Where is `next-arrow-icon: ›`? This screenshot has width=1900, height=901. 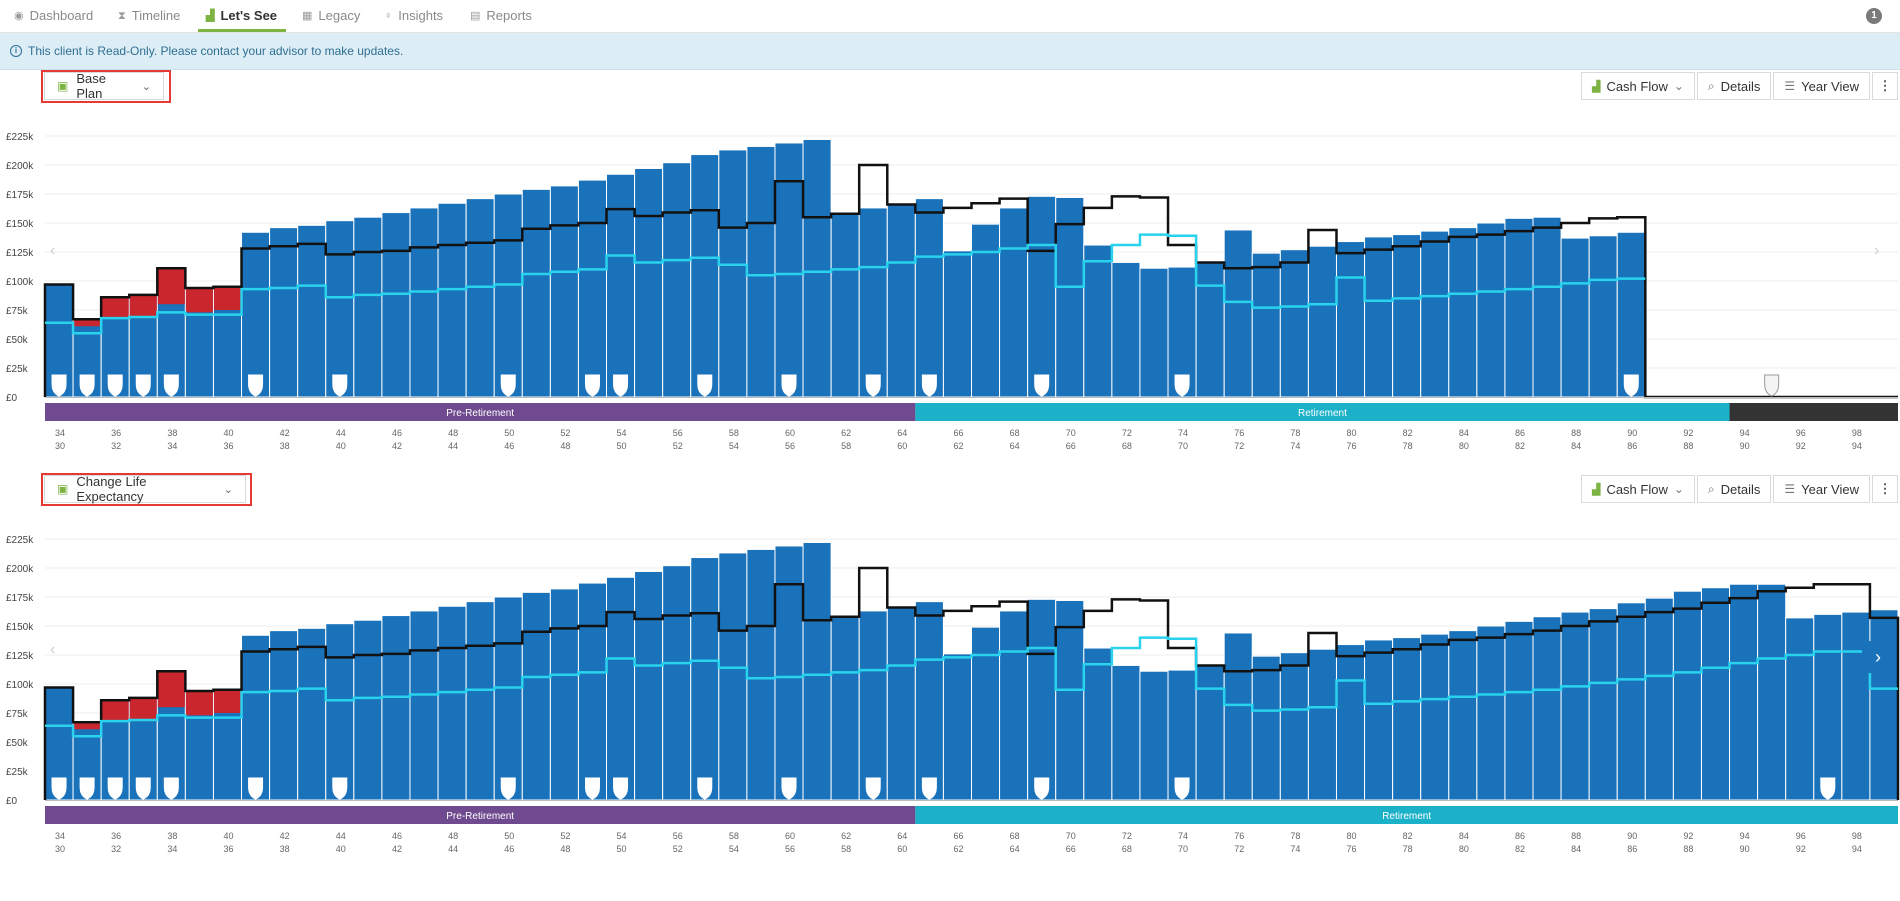
next-arrow-icon: › is located at coordinates (1877, 250).